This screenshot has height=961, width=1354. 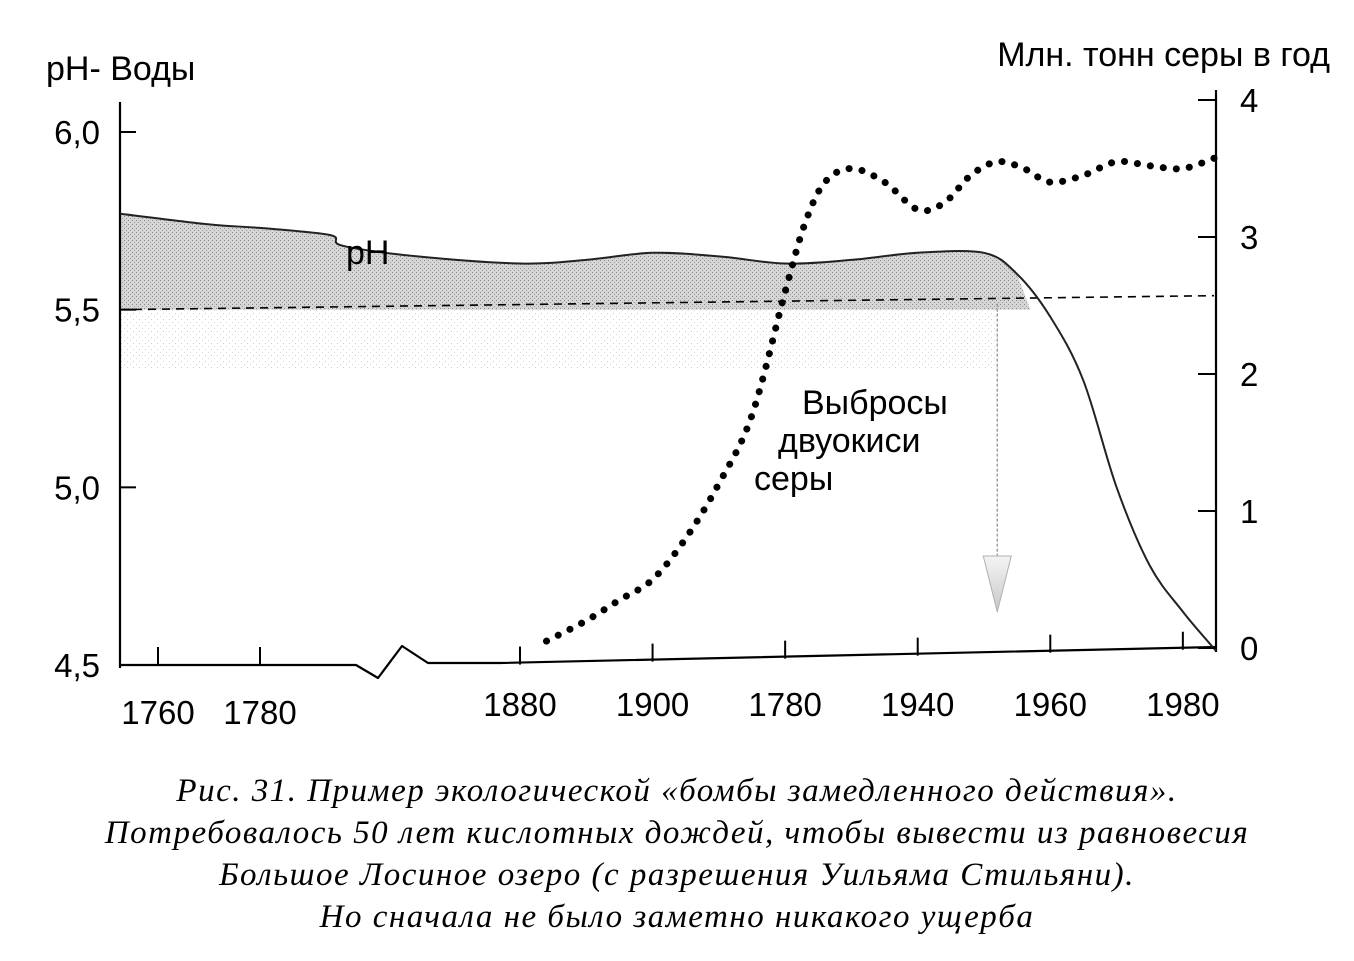 I want to click on right-tick-label-1: 1, so click(x=1249, y=511).